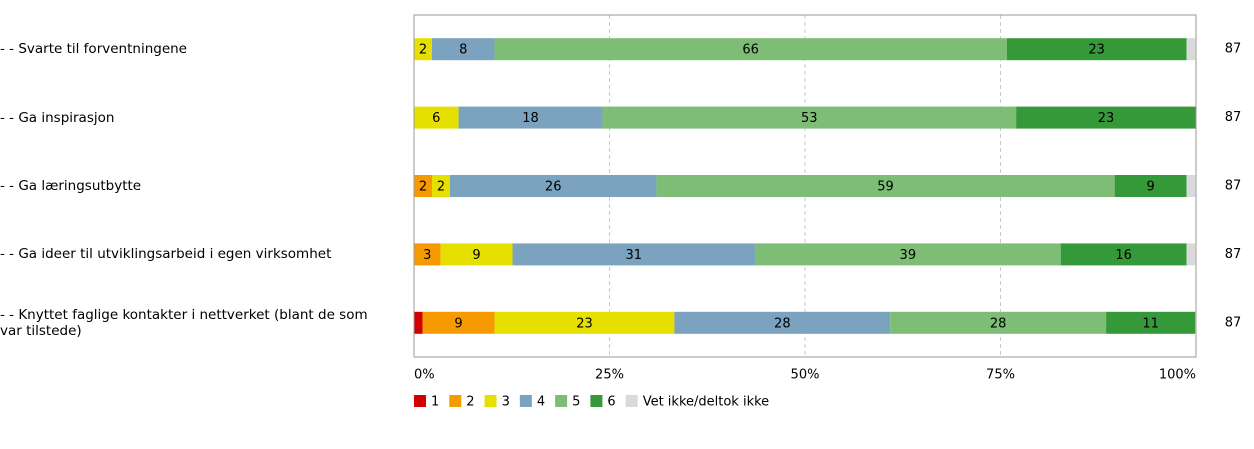 This screenshot has width=1254, height=449. I want to click on x-tick-label: 25%, so click(609, 375).